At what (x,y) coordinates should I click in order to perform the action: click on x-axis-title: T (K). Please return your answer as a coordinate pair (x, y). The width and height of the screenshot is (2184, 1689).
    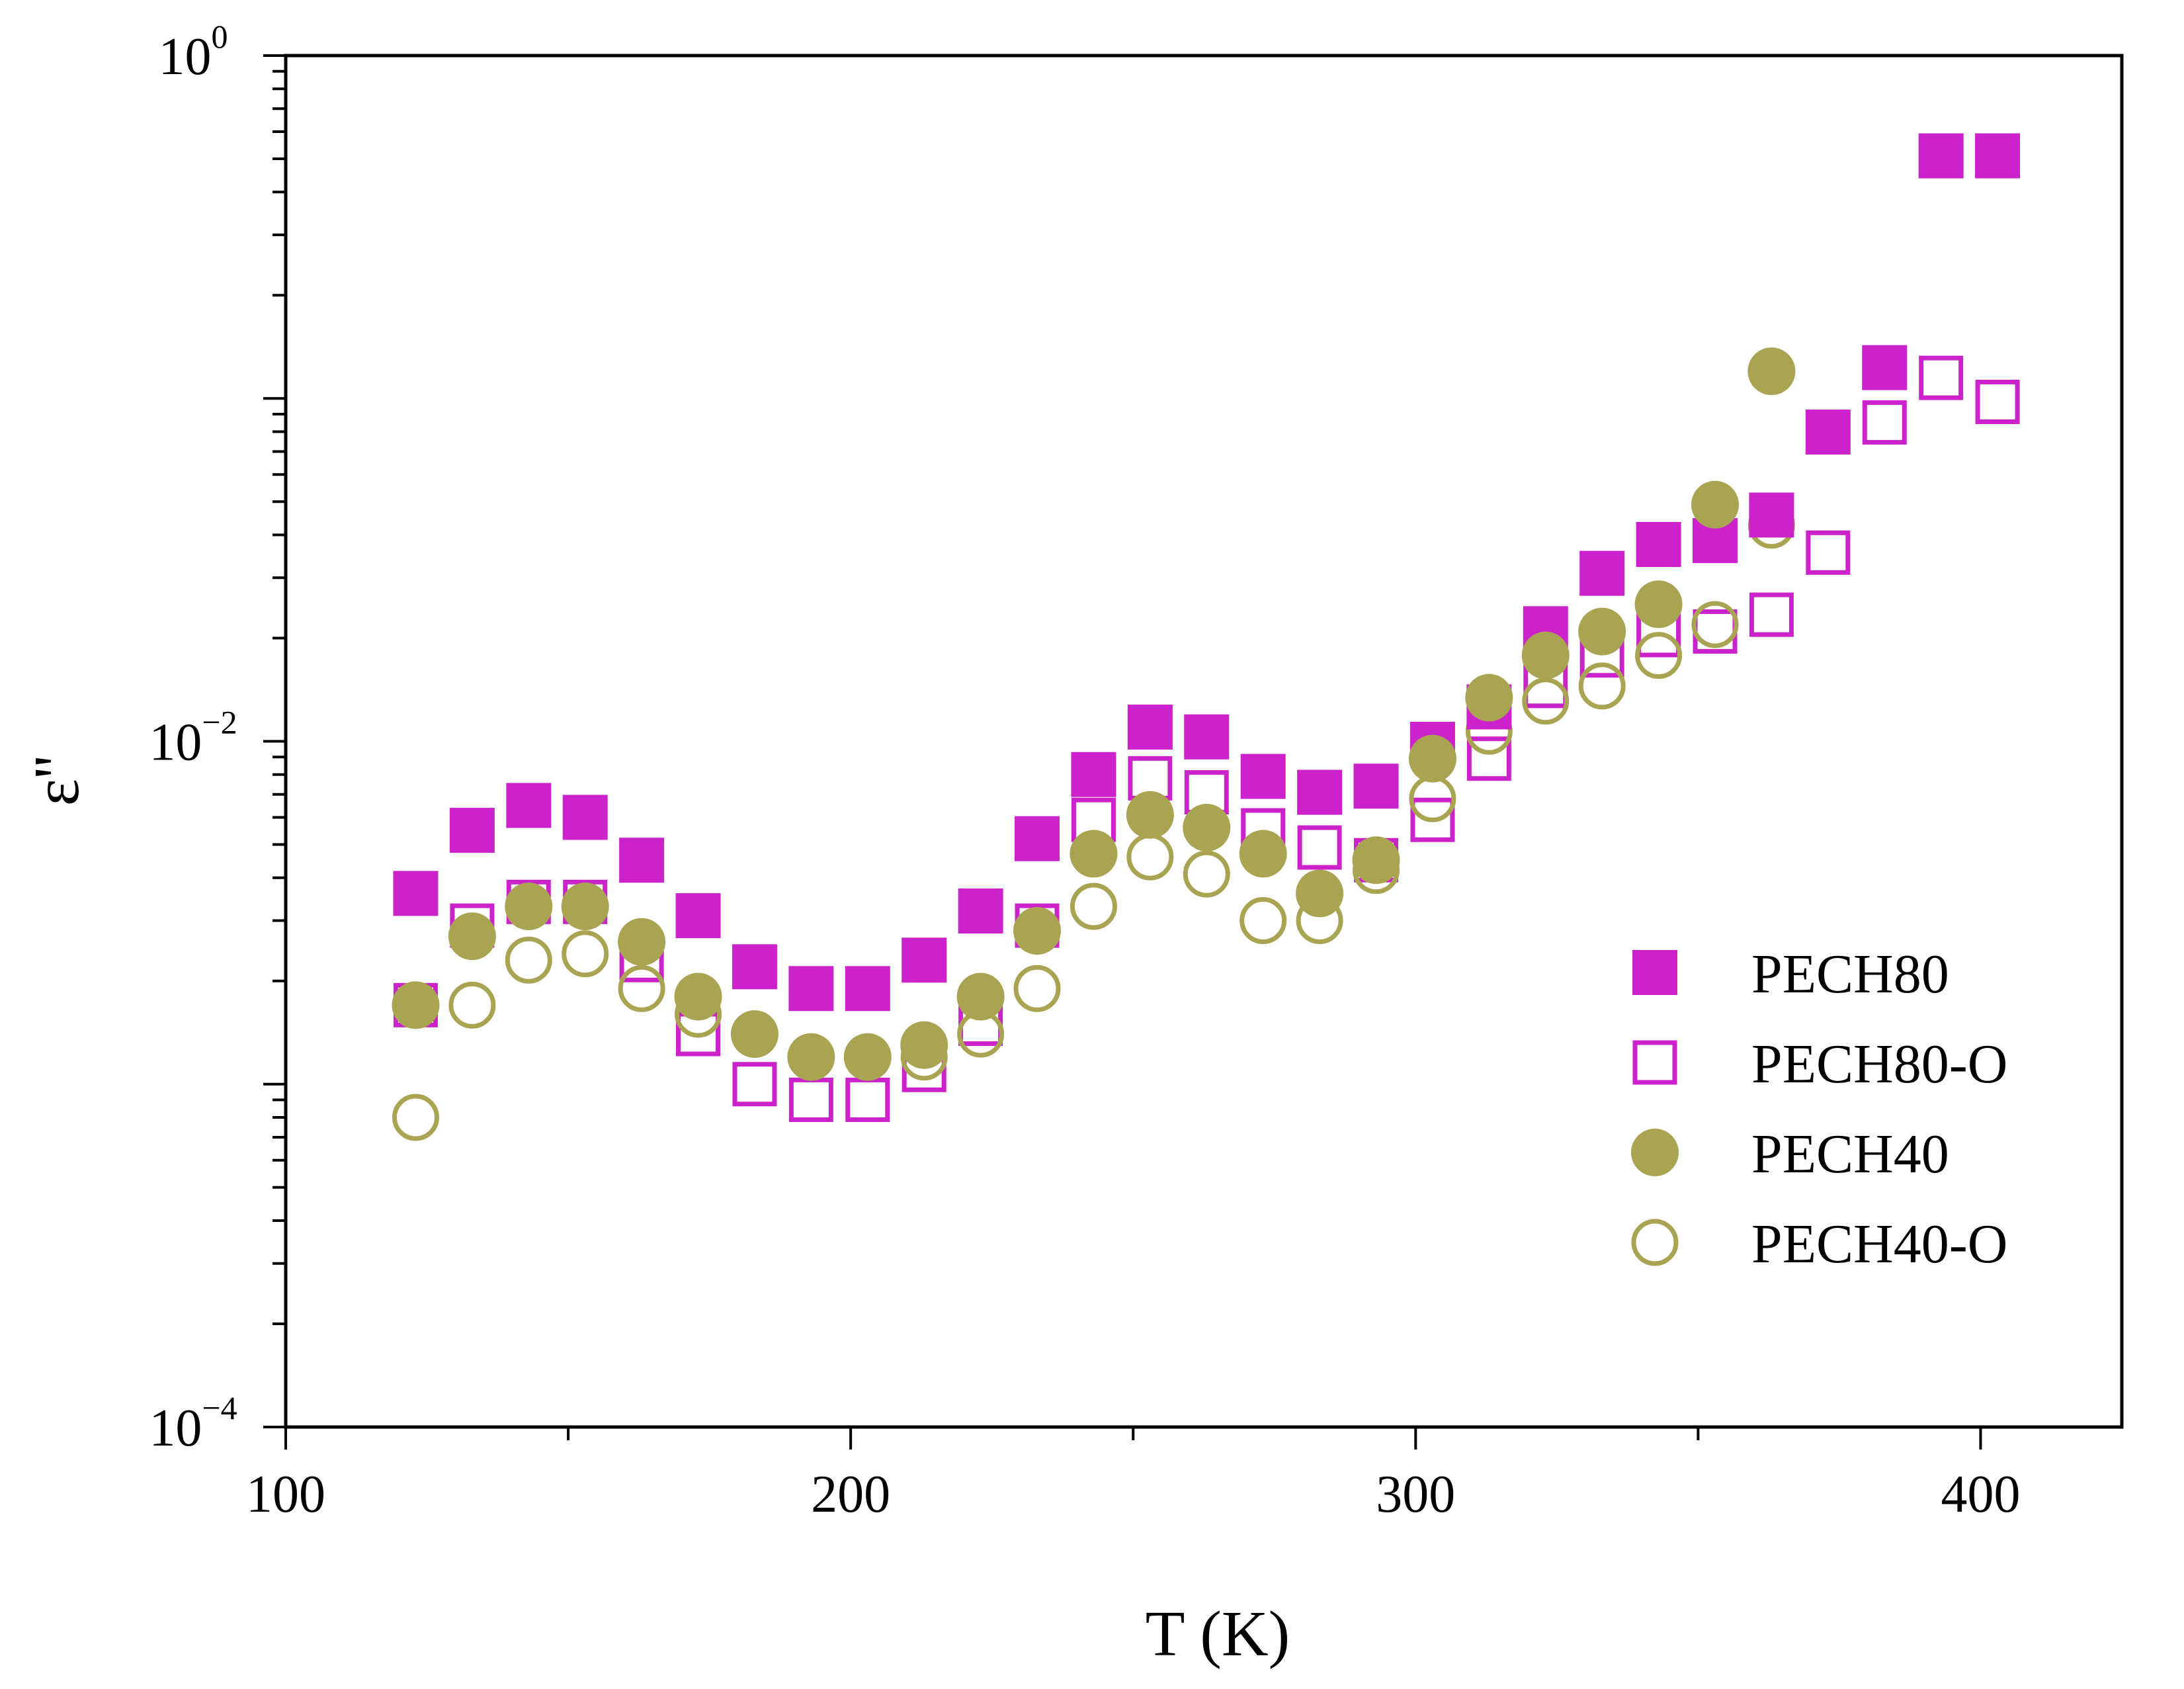
    Looking at the image, I should click on (1218, 1634).